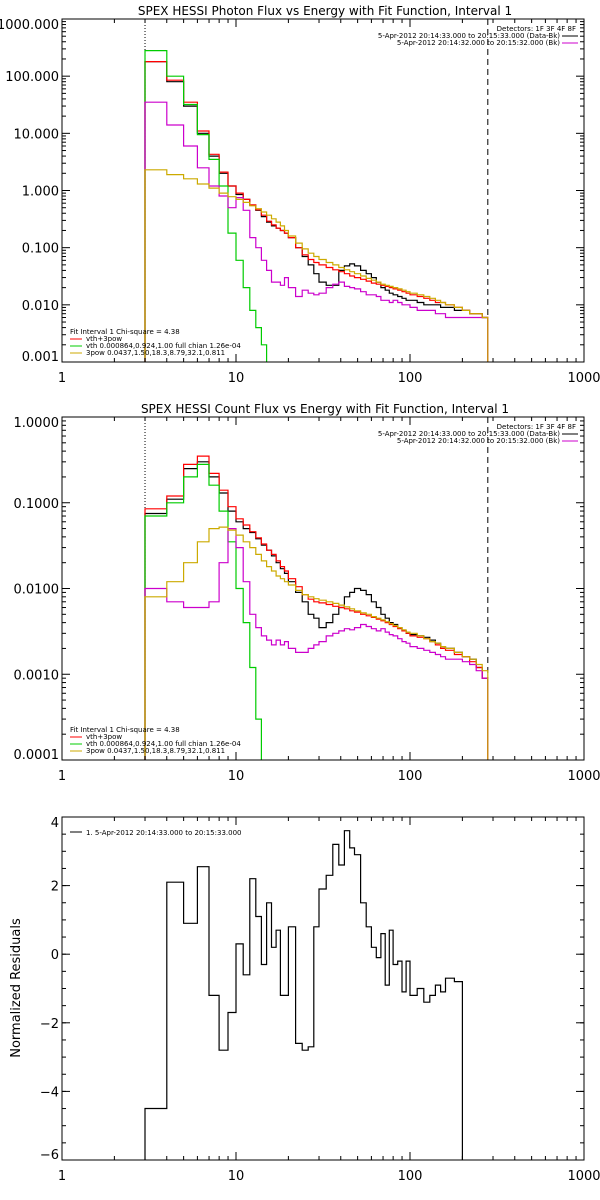  What do you see at coordinates (40, 357) in the screenshot?
I see `y-tick-label: 0.001` at bounding box center [40, 357].